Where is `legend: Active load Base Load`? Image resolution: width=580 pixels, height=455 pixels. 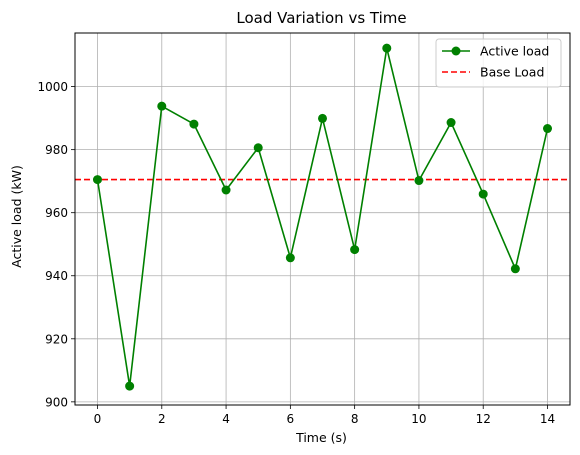 legend: Active load Base Load is located at coordinates (498, 63).